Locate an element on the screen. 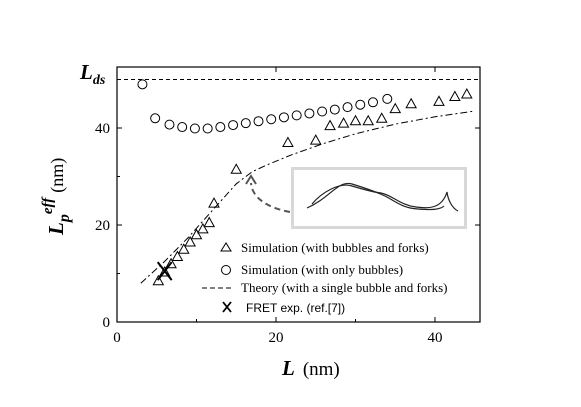  x-tick-label: 20 is located at coordinates (276, 338).